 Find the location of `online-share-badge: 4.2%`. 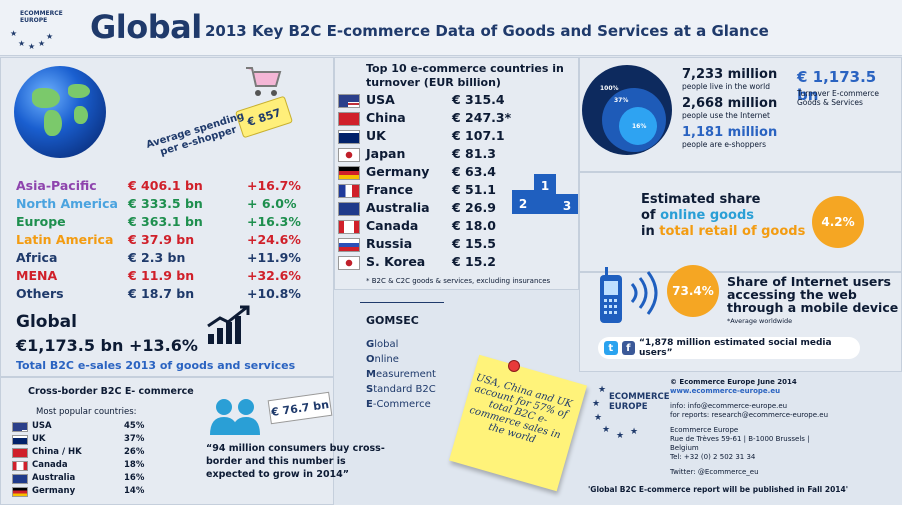

online-share-badge: 4.2% is located at coordinates (838, 222).